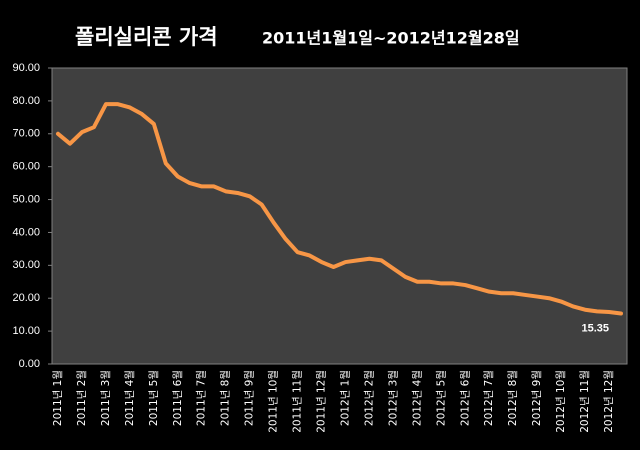  I want to click on x-tick-label: 2011년 6월, so click(178, 398).